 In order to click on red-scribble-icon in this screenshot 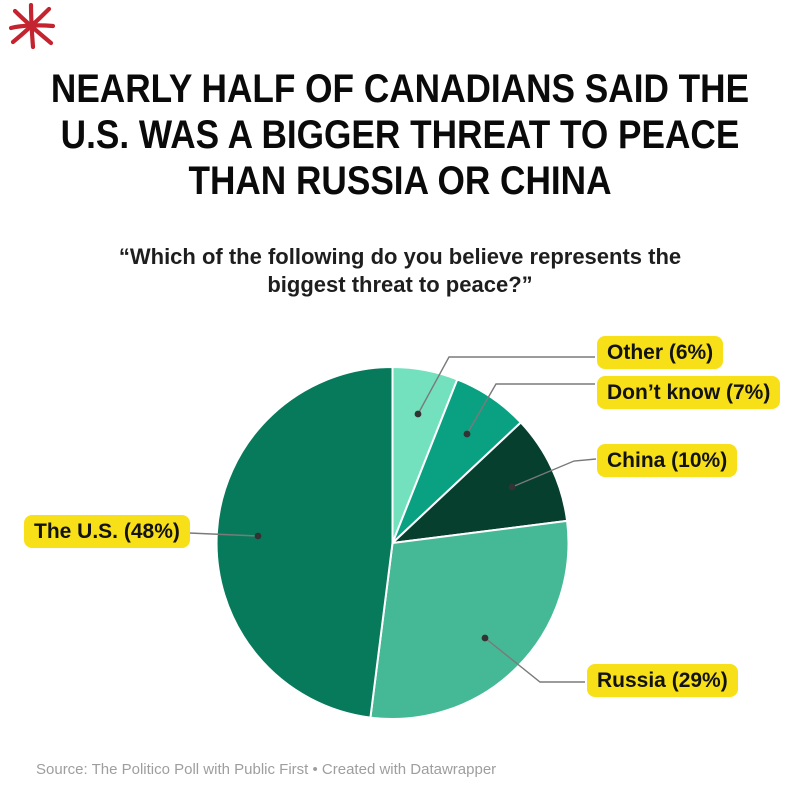, I will do `click(32, 26)`.